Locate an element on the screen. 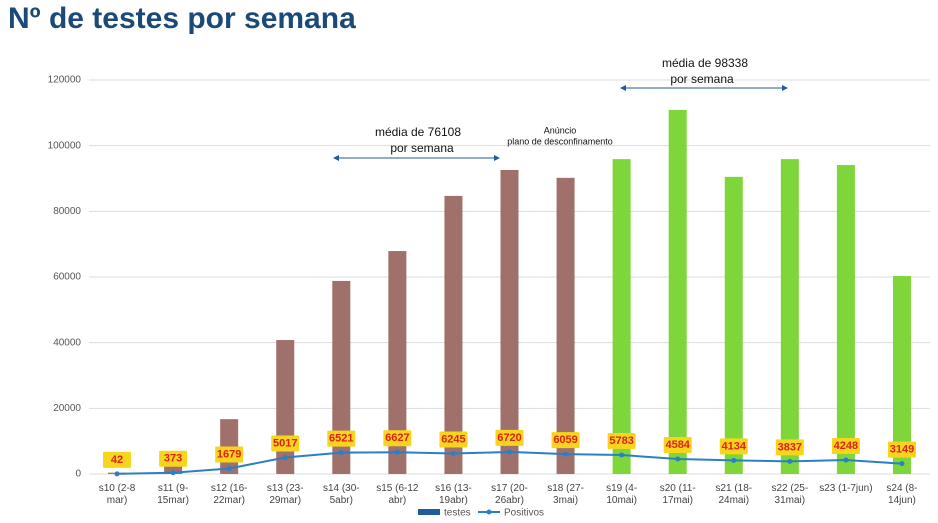 This screenshot has width=938, height=523. y-tick-label: 120000 is located at coordinates (65, 80).